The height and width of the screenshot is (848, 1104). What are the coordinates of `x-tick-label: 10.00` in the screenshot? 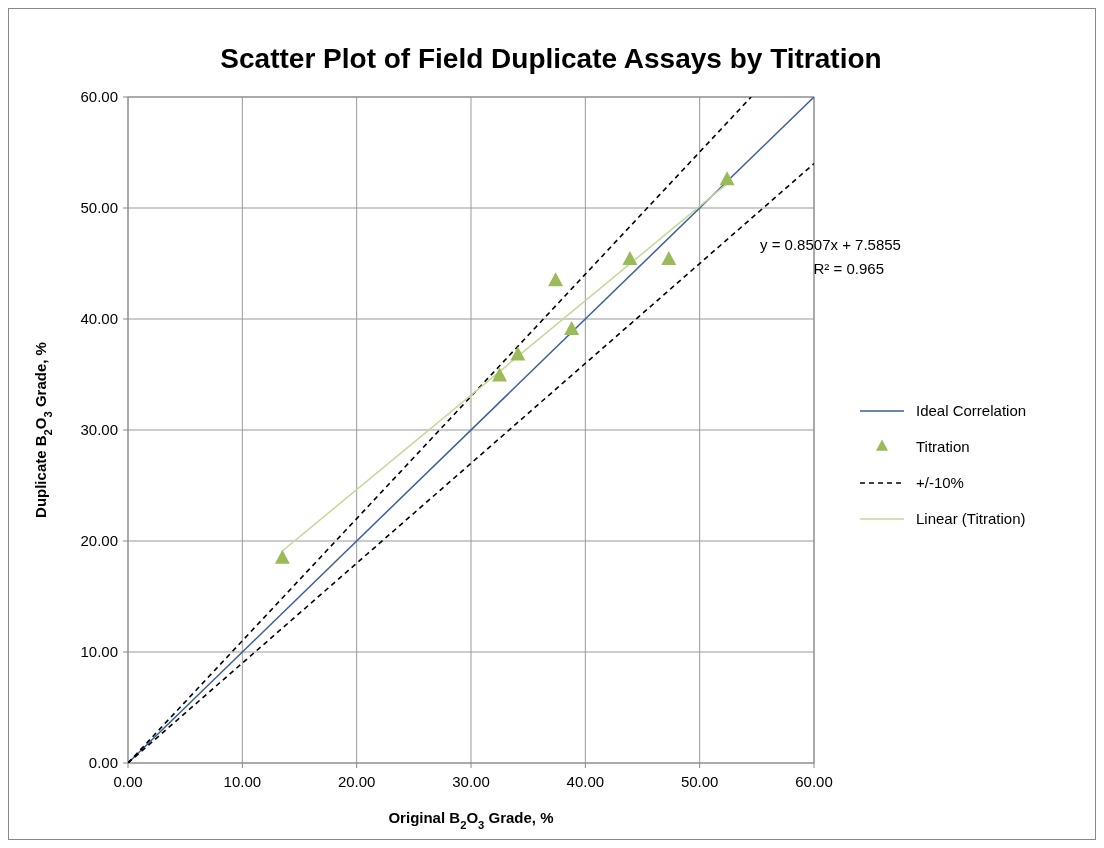 It's located at (242, 781).